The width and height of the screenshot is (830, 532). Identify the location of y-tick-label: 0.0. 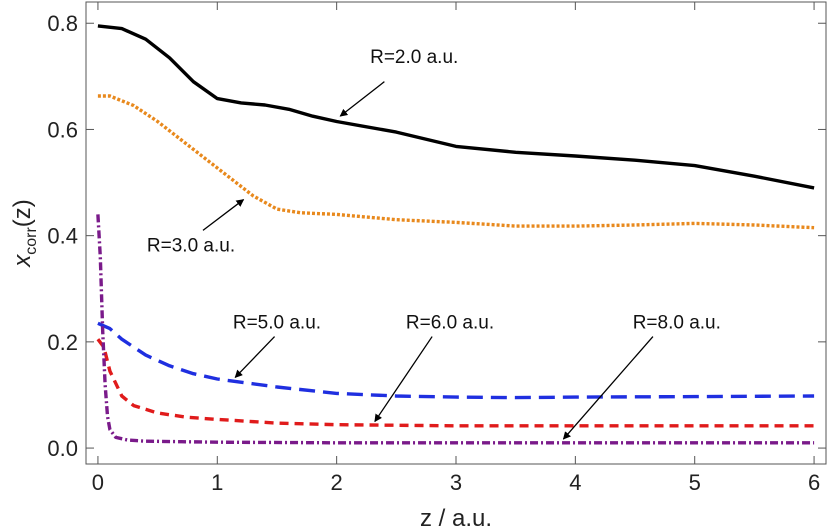
(62, 448).